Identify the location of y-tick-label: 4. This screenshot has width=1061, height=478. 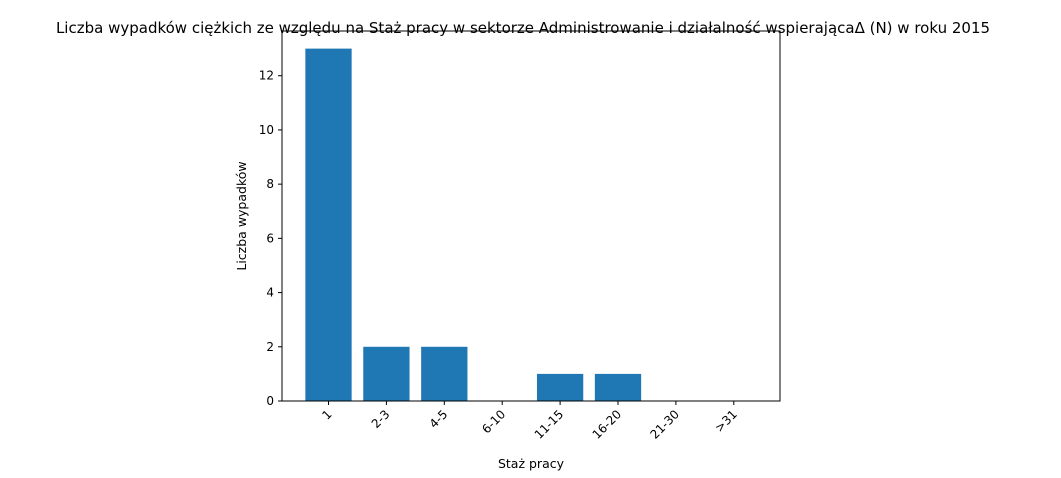
(270, 293).